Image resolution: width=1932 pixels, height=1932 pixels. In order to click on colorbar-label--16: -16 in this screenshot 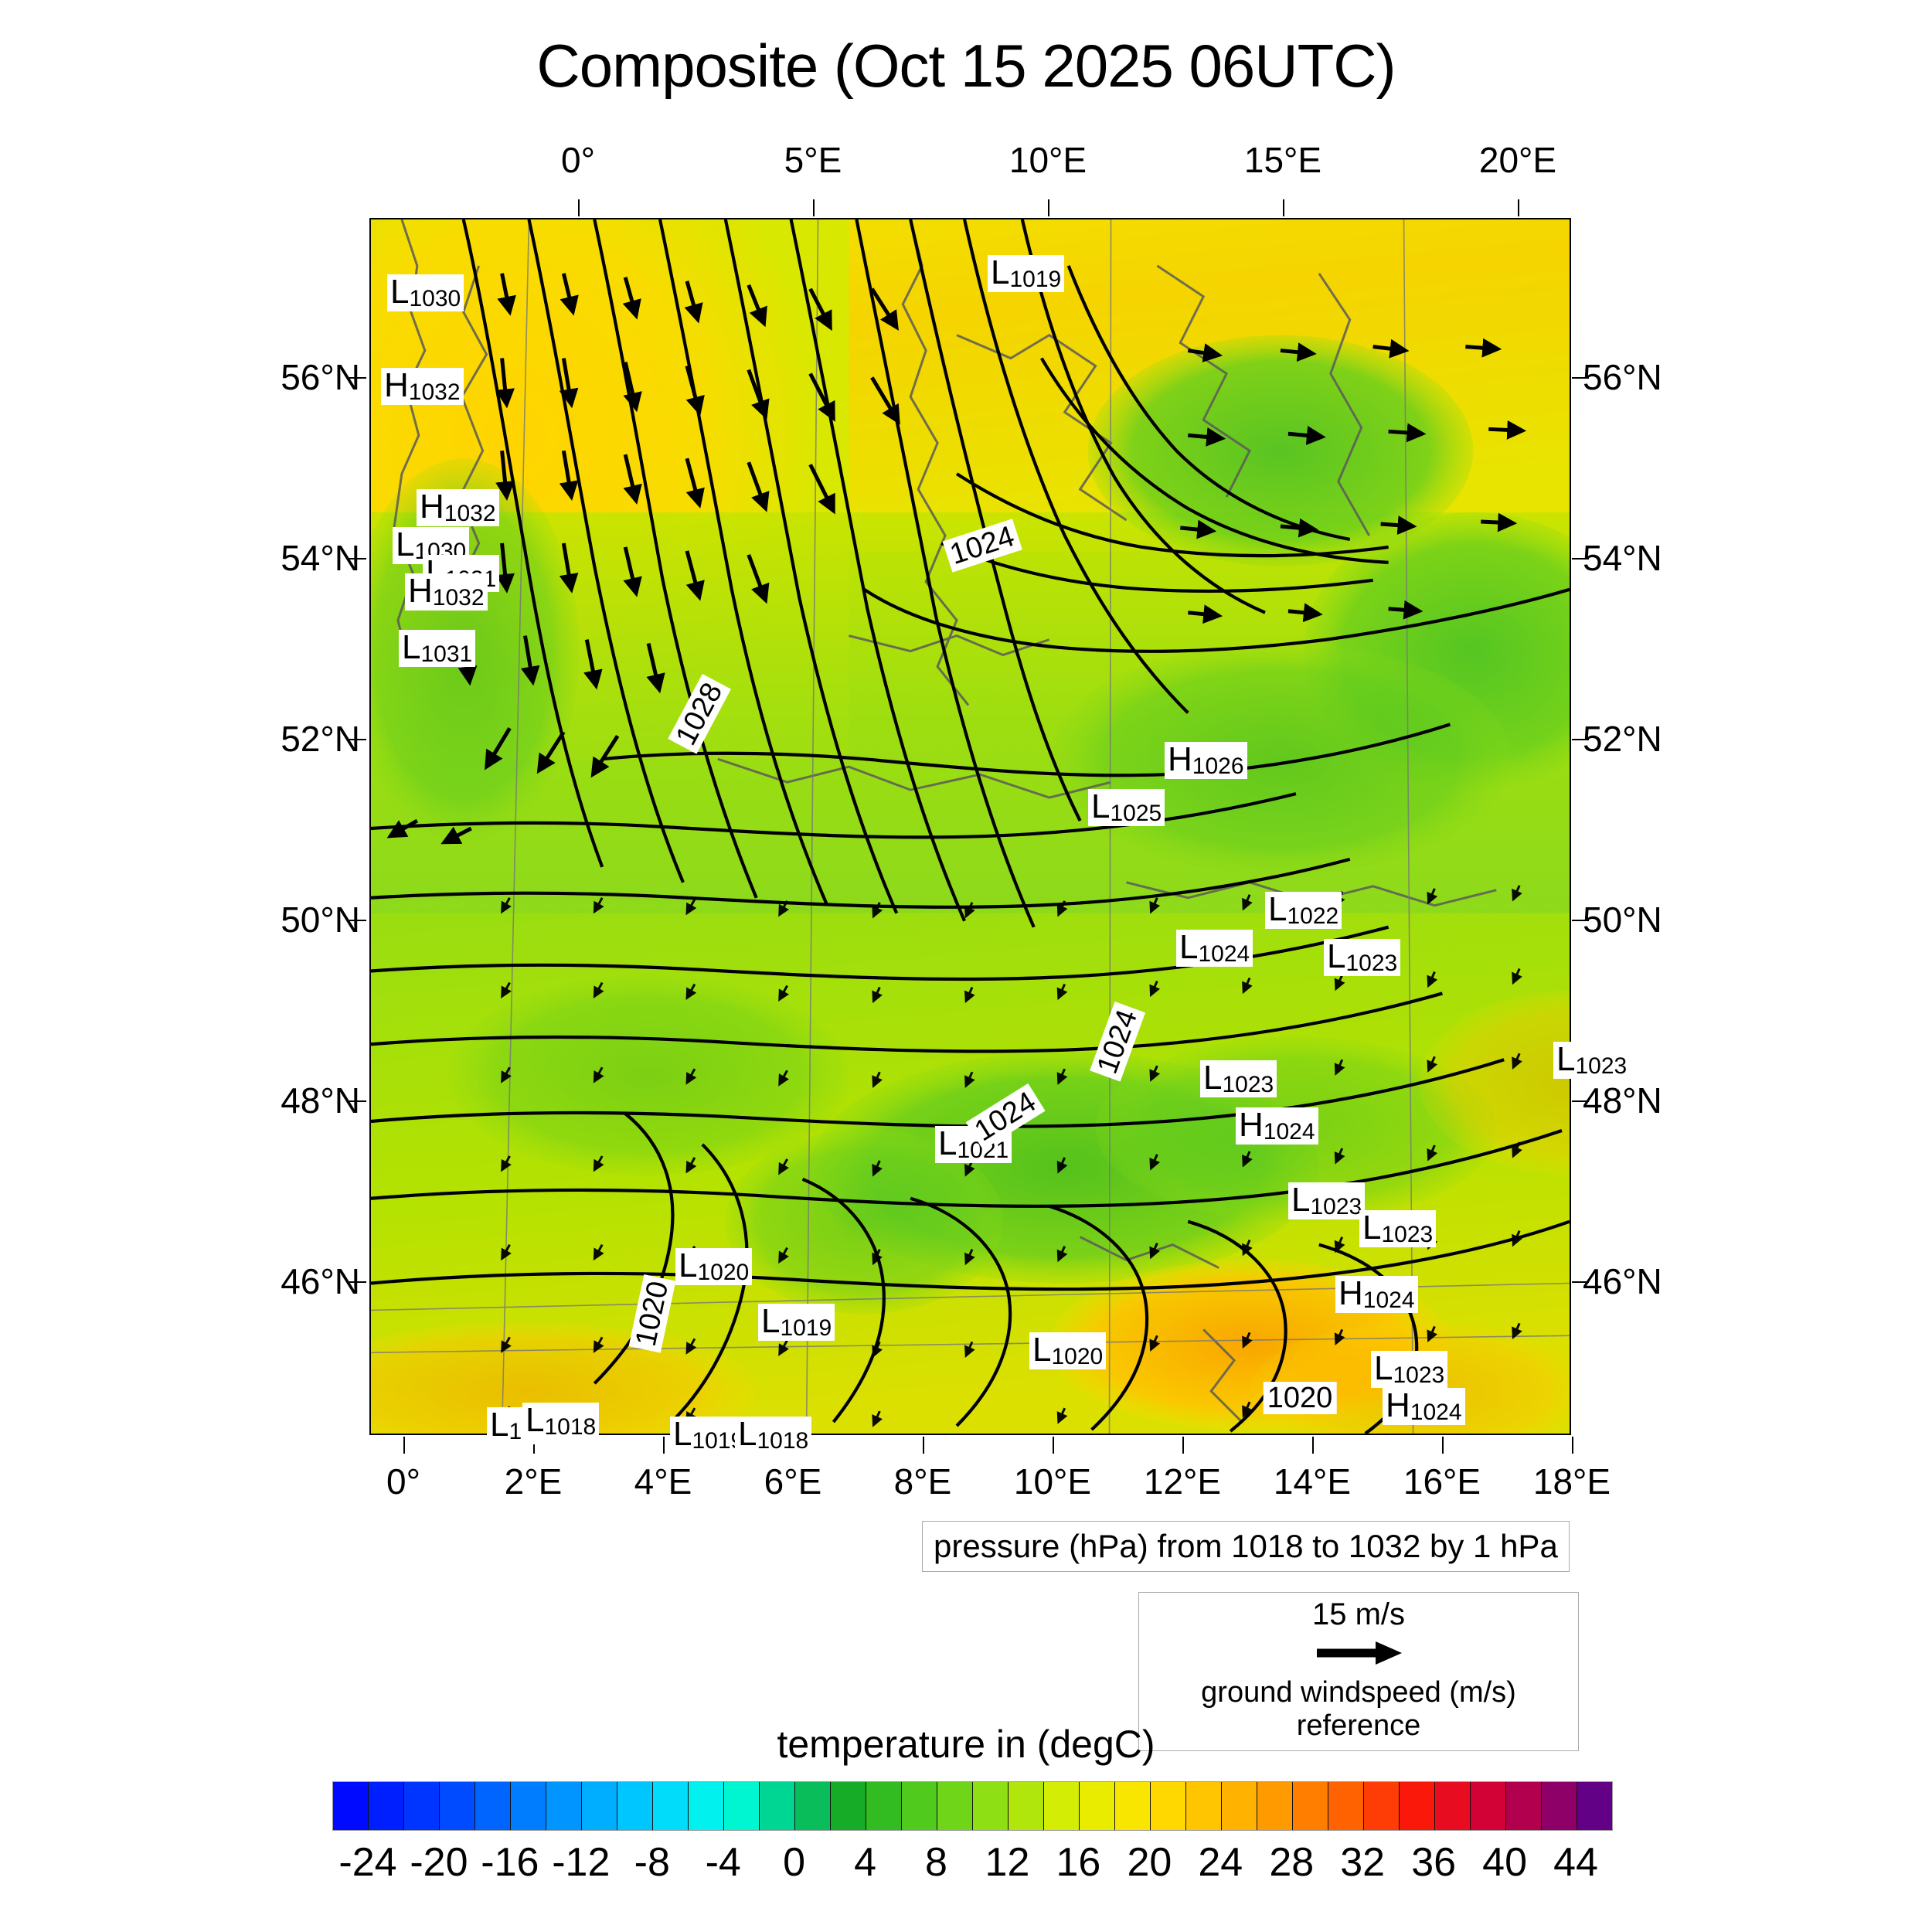, I will do `click(510, 1863)`.